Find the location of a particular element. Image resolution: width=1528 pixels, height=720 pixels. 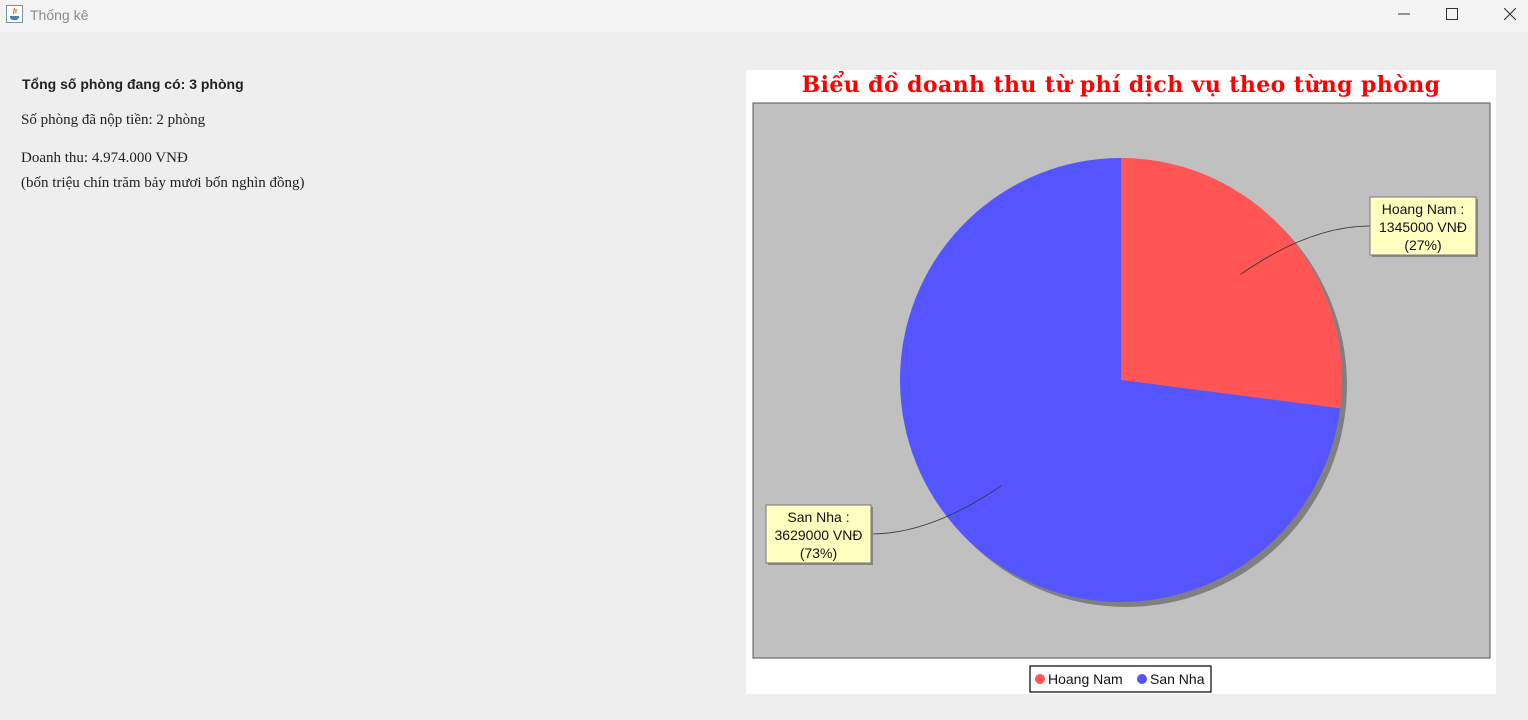

slice-label-text: San Nha : is located at coordinates (818, 517).